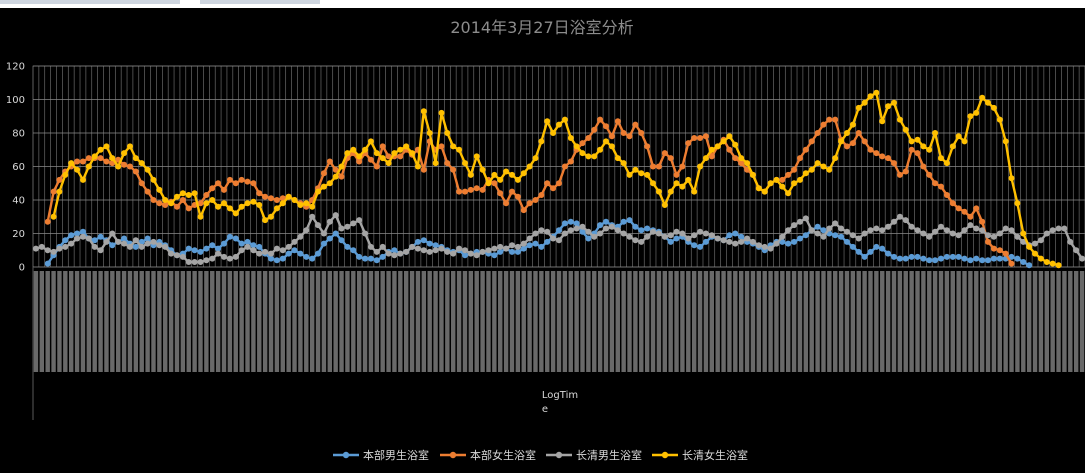  I want to click on chart-title: 2014年3月27日浴室分析, so click(541, 27).